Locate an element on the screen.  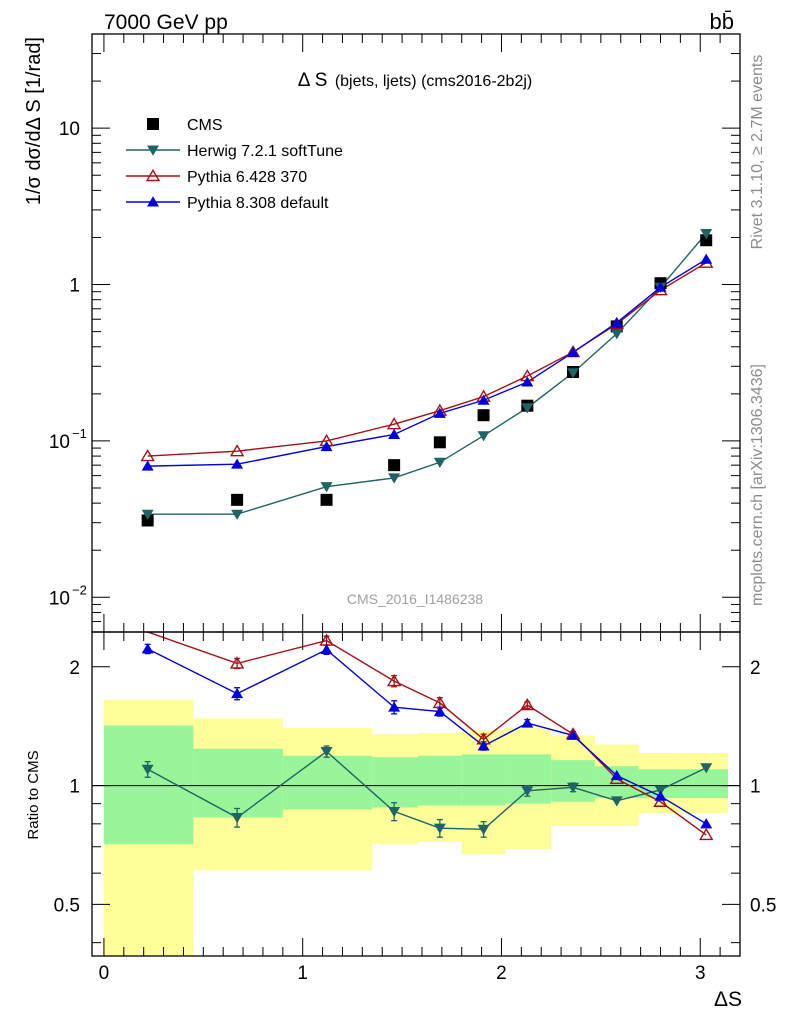
main-line-pythia-8-308-default is located at coordinates (427, 362).